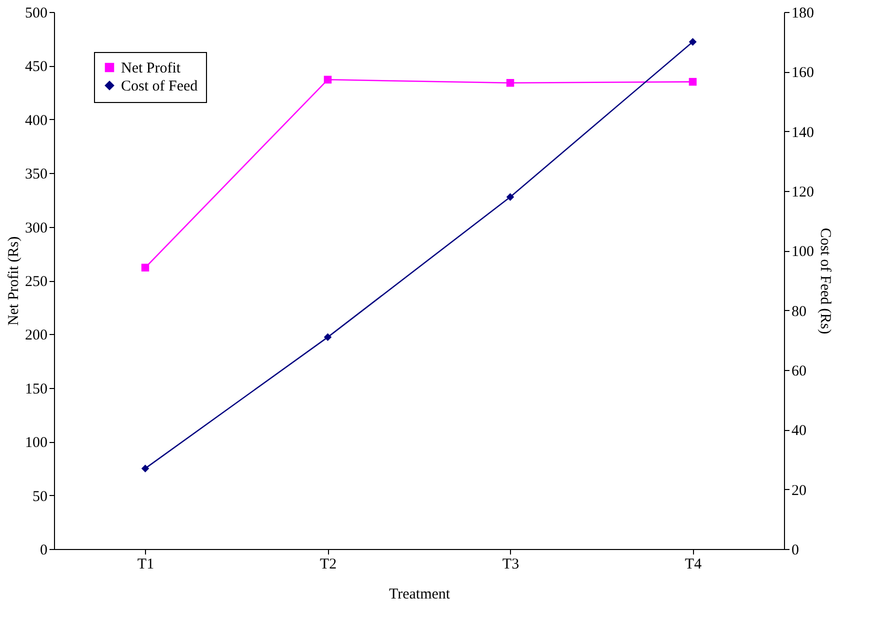  What do you see at coordinates (151, 68) in the screenshot?
I see `legend-label: Net Profit` at bounding box center [151, 68].